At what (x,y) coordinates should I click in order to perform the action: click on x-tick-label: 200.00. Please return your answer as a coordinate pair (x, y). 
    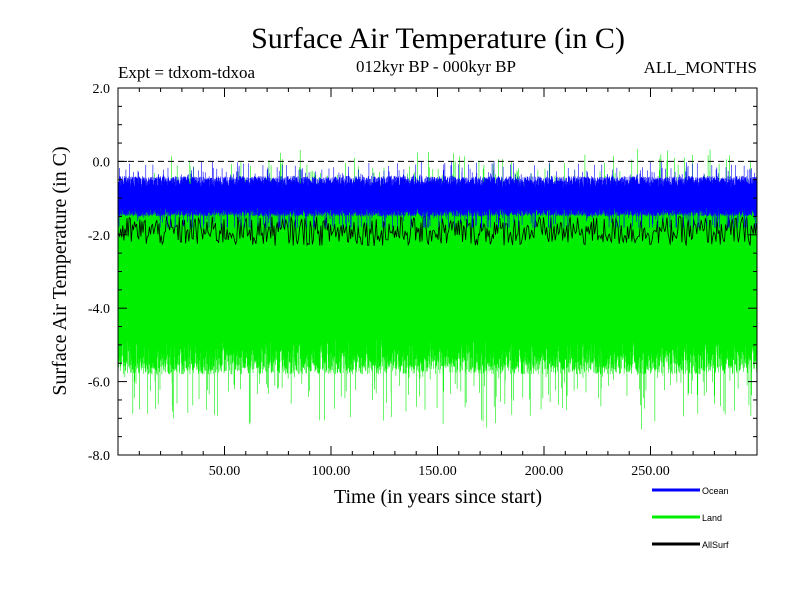
    Looking at the image, I should click on (544, 471).